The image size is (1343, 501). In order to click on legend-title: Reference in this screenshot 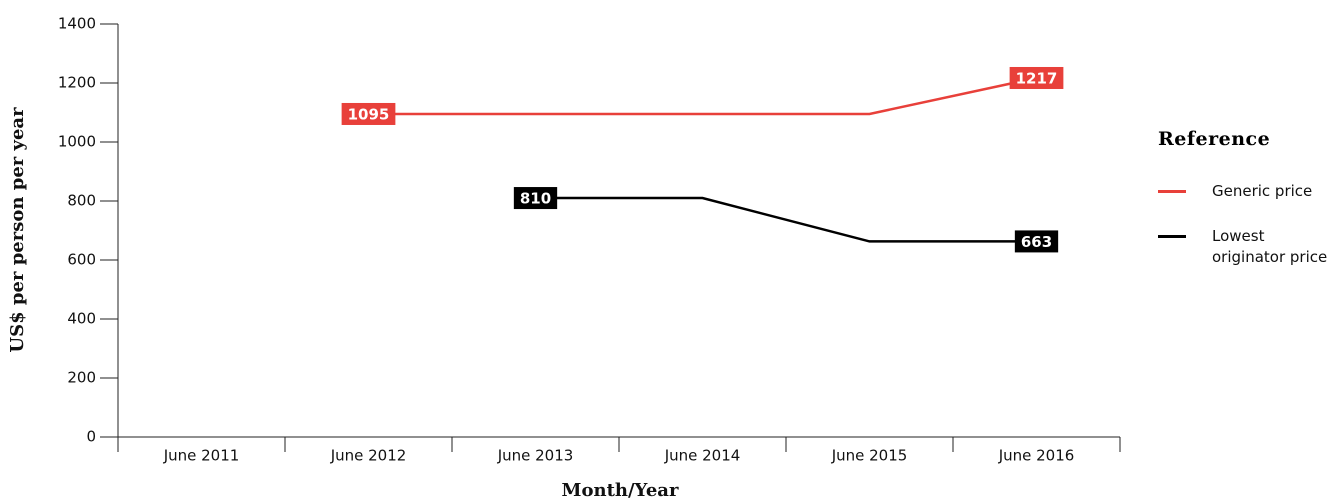, I will do `click(1214, 139)`.